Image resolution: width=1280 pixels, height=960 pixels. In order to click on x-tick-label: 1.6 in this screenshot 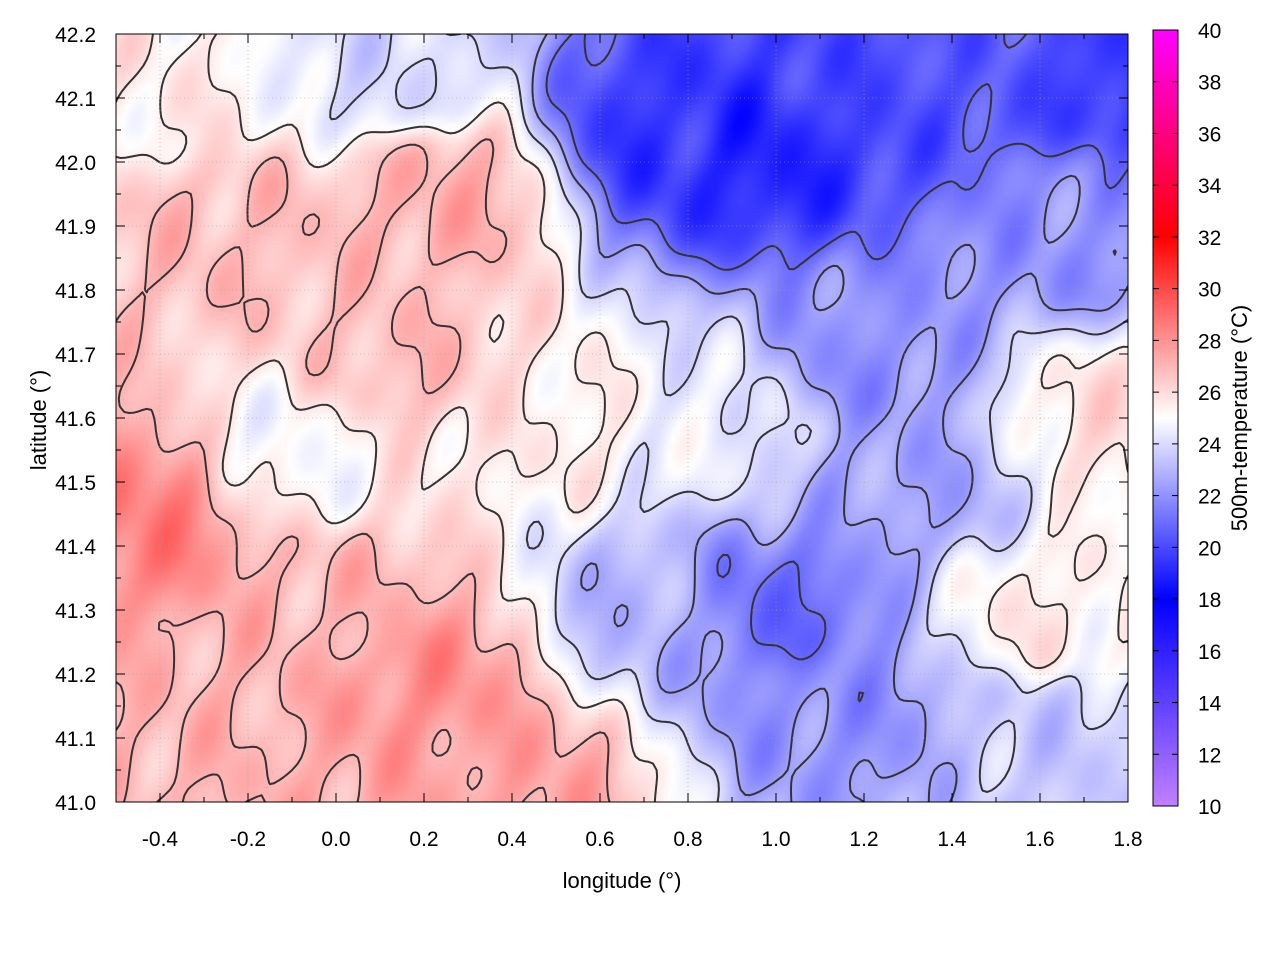, I will do `click(1039, 839)`.